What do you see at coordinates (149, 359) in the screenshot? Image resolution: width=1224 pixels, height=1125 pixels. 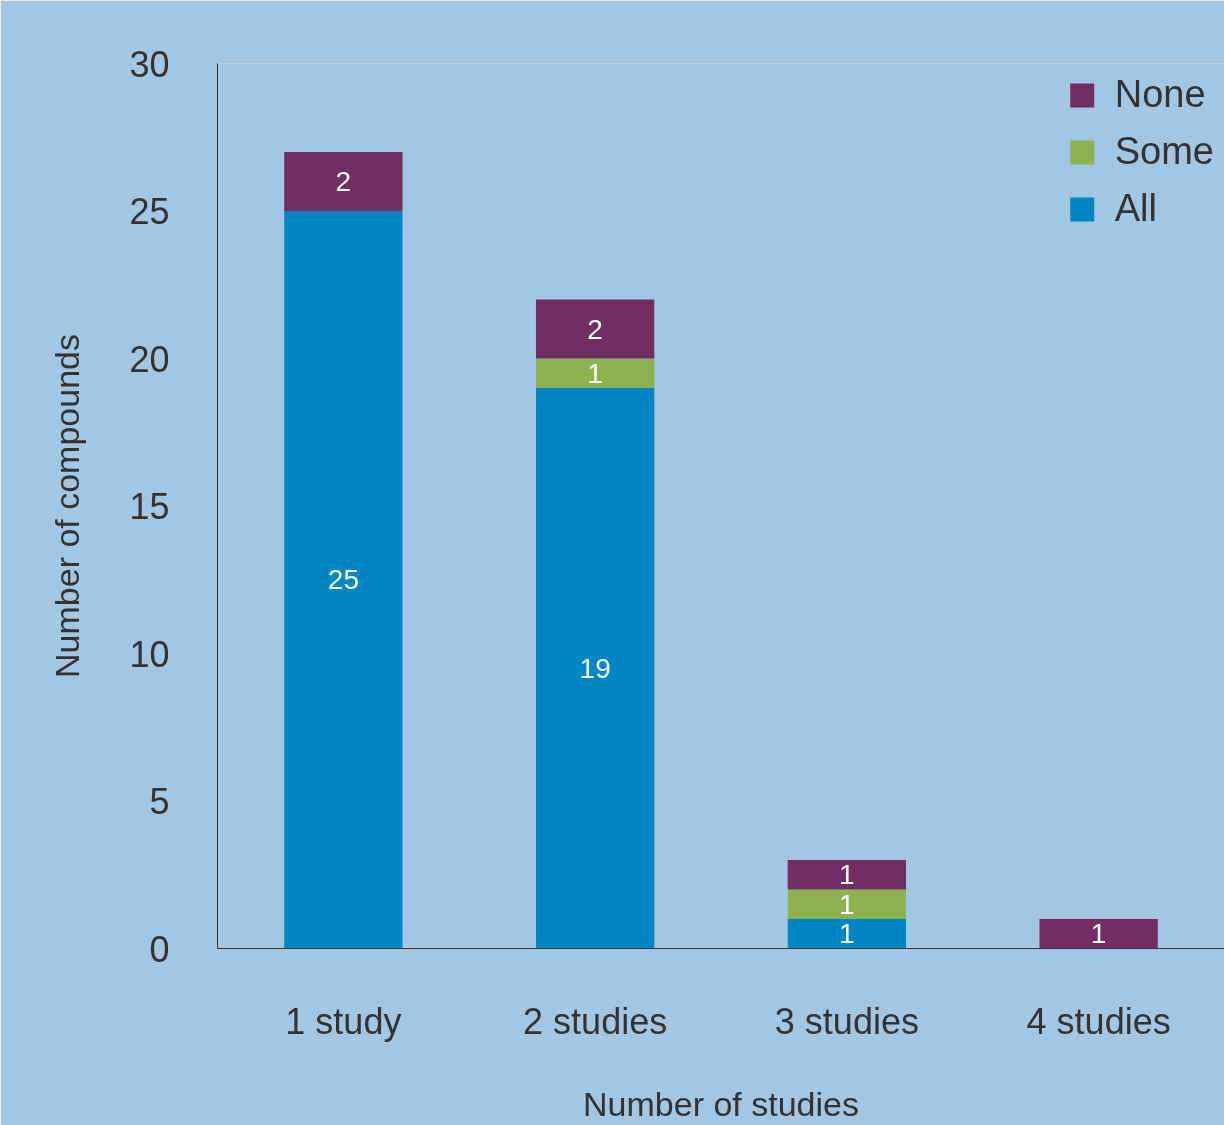 I see `y-tick-label: 20` at bounding box center [149, 359].